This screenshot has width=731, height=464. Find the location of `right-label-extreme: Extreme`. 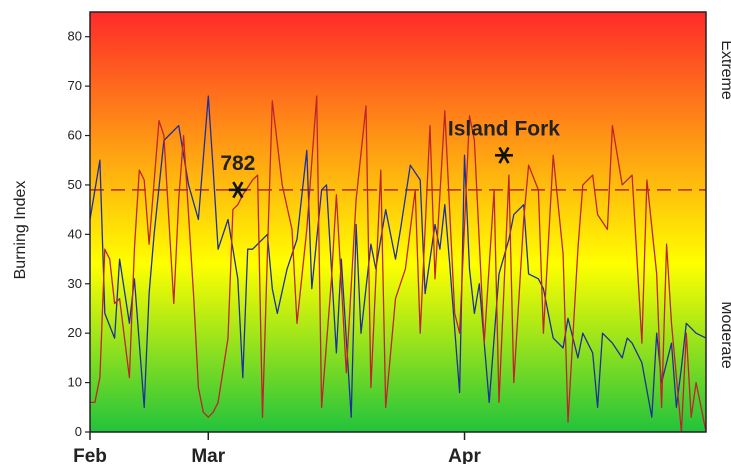

right-label-extreme: Extreme is located at coordinates (724, 70).